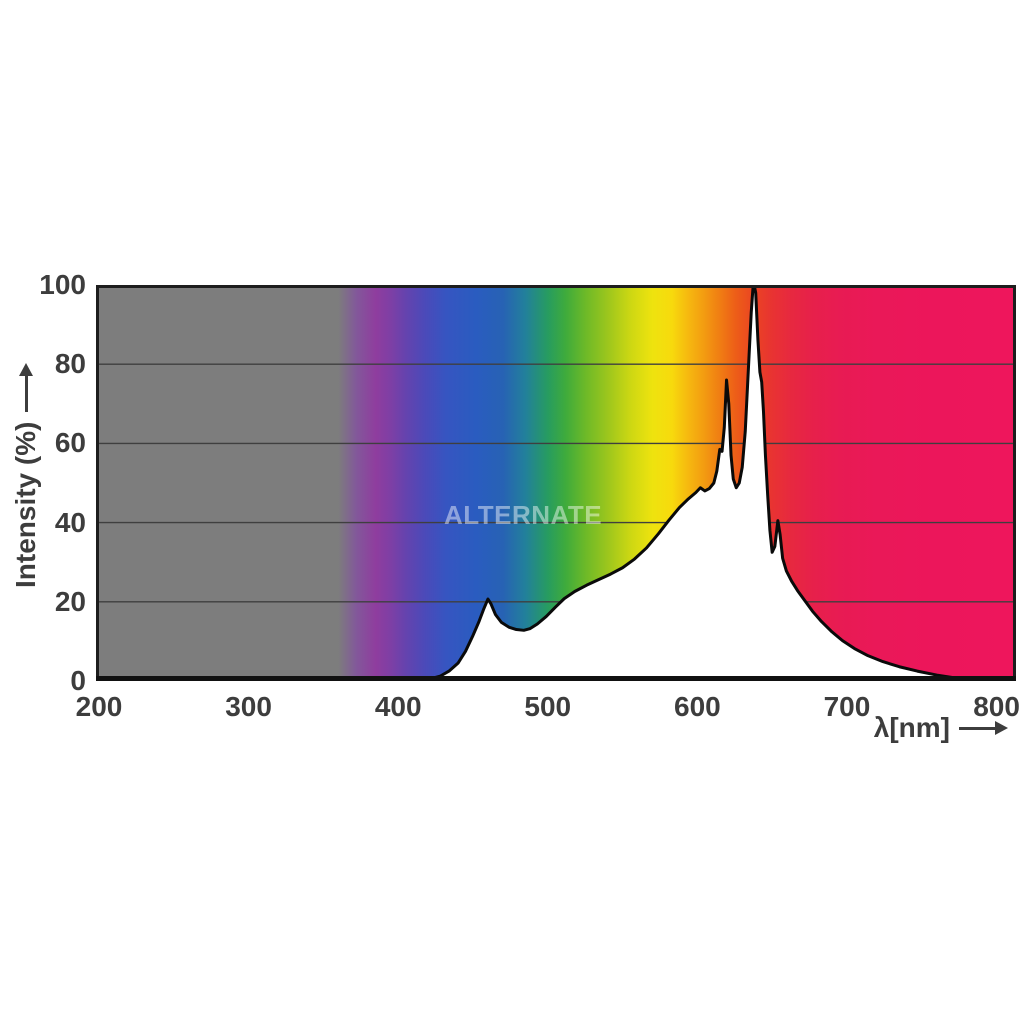 The height and width of the screenshot is (1024, 1024). Describe the element at coordinates (70, 364) in the screenshot. I see `y-tick-label-80: 80` at that location.